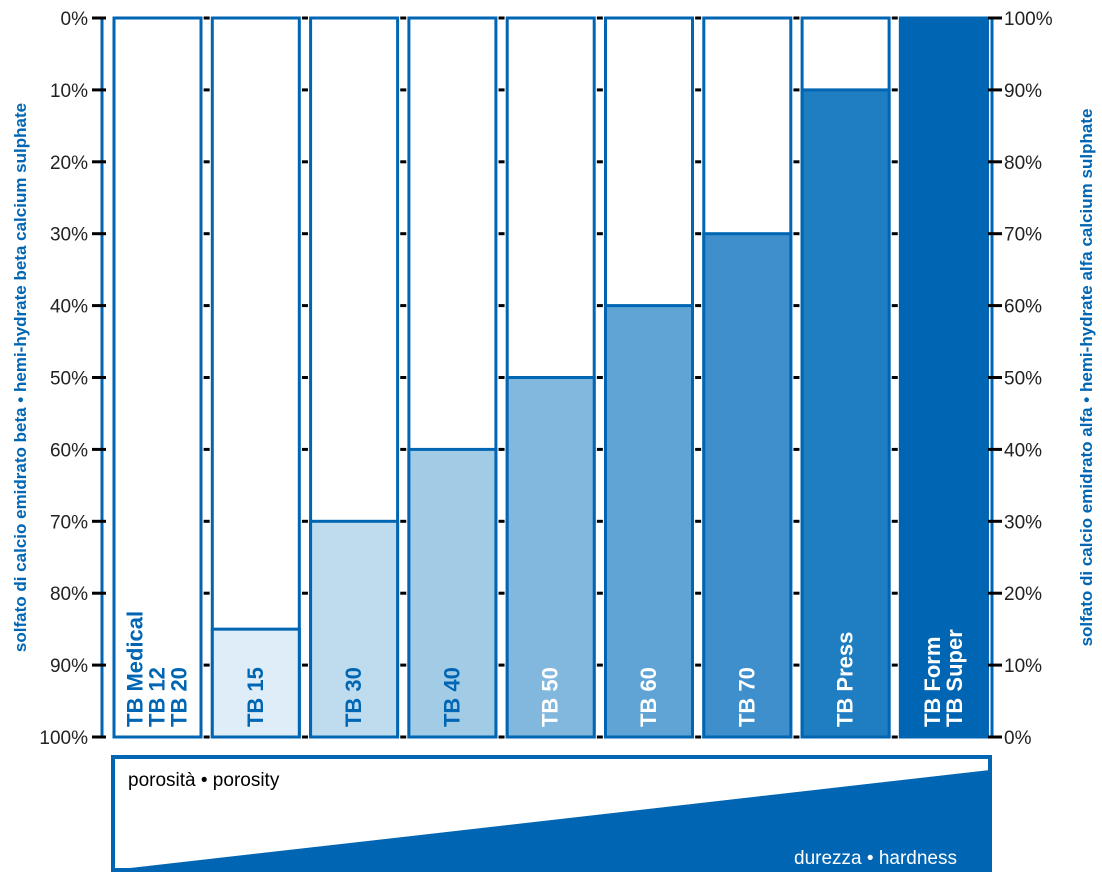 This screenshot has height=878, width=1102. I want to click on bar-label: TB Press, so click(845, 679).